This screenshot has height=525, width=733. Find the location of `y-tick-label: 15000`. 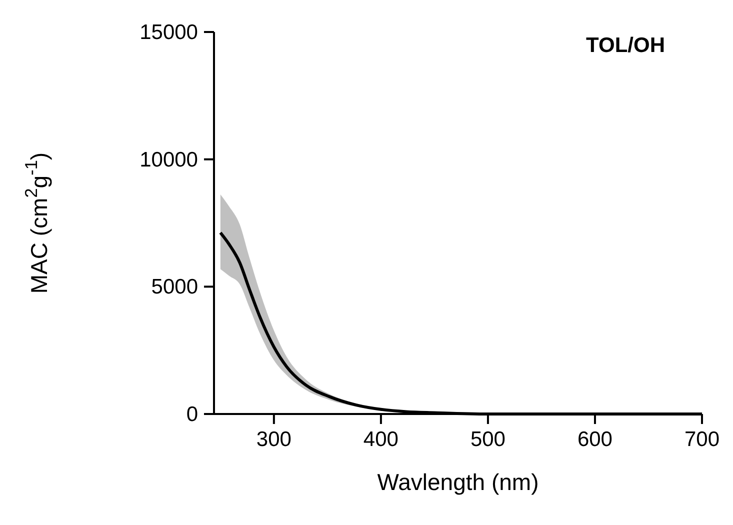

y-tick-label: 15000 is located at coordinates (169, 32).